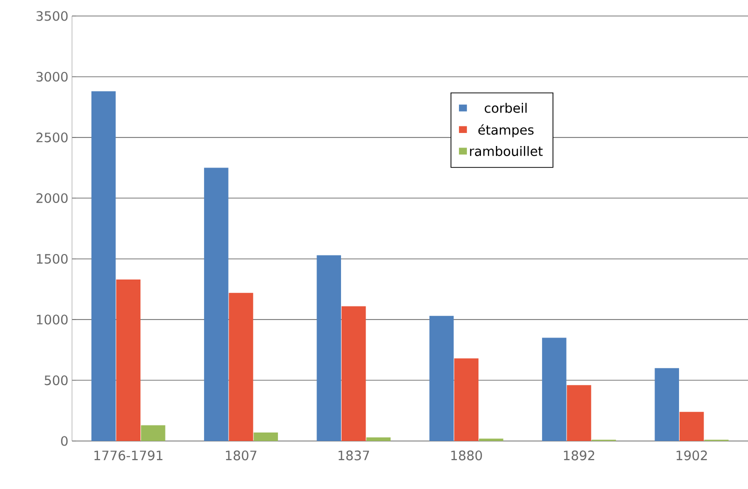 The image size is (748, 489). What do you see at coordinates (506, 131) in the screenshot?
I see `legend-label: étampes` at bounding box center [506, 131].